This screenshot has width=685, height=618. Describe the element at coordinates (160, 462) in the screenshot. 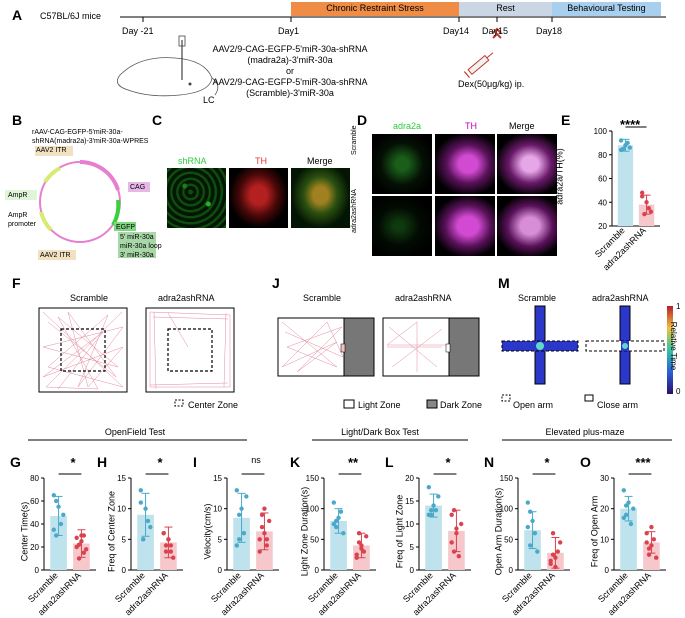

I see `chart-h-sig: *` at that location.